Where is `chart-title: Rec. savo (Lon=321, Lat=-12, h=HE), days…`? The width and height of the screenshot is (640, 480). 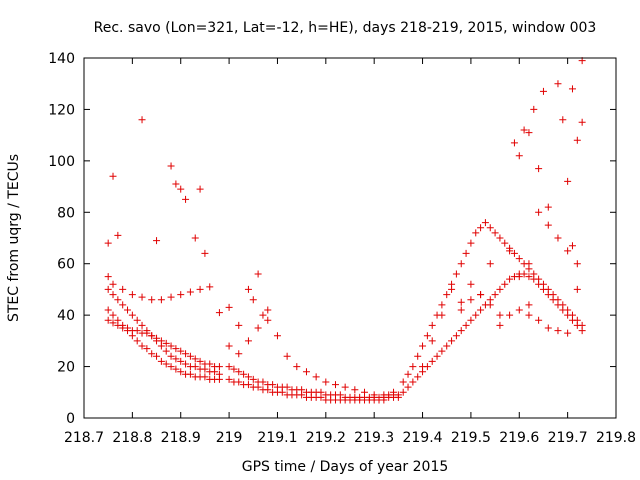 chart-title: Rec. savo (Lon=321, Lat=-12, h=HE), days… is located at coordinates (345, 28).